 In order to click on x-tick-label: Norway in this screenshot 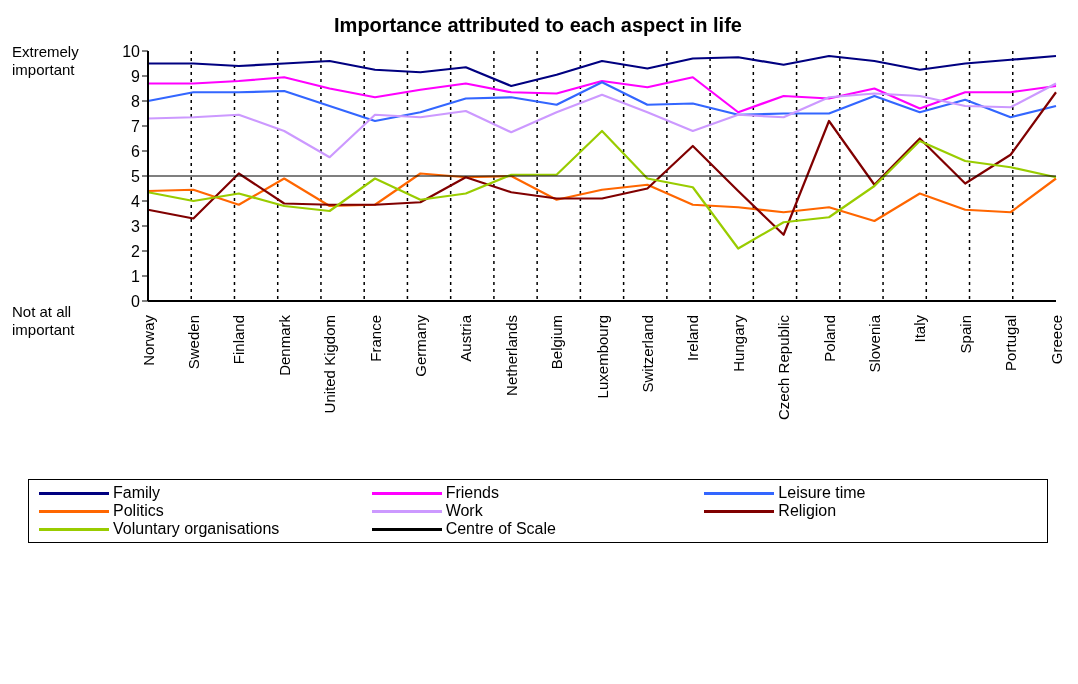, I will do `click(148, 340)`.